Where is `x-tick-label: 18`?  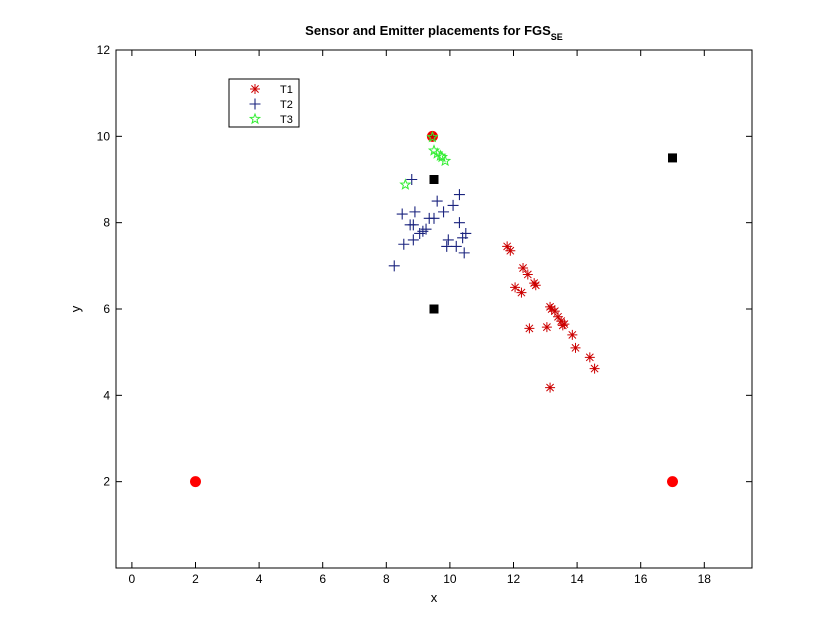
x-tick-label: 18 is located at coordinates (705, 579).